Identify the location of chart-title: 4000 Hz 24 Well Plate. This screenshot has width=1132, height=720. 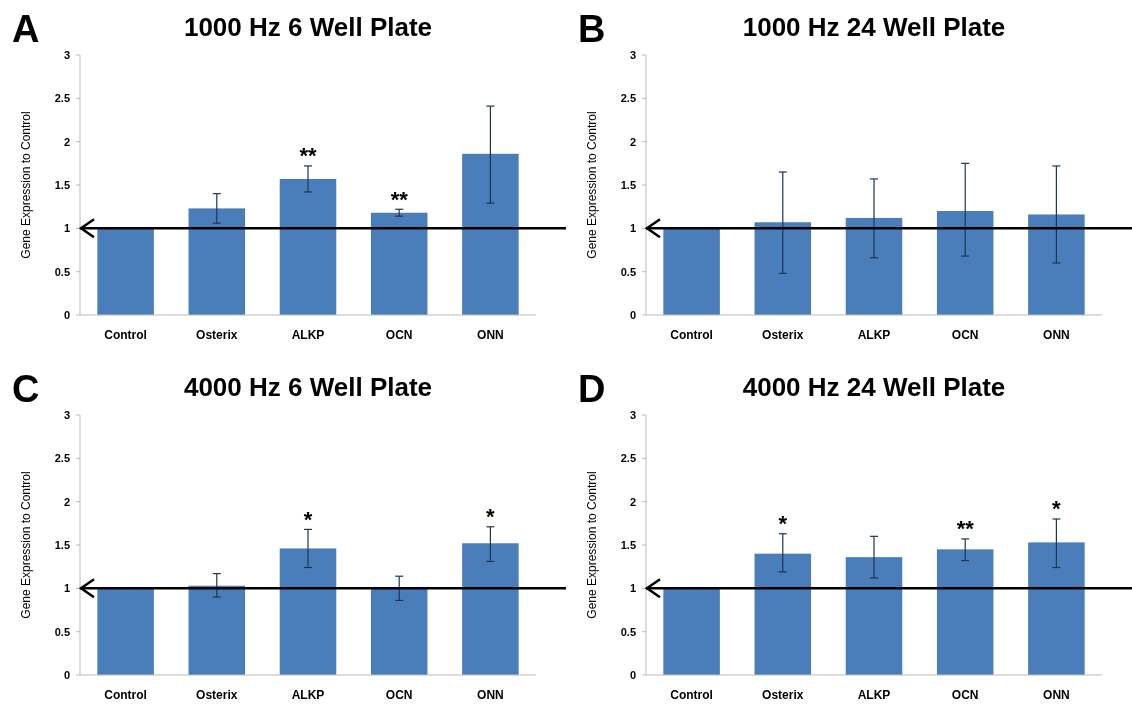
(874, 387).